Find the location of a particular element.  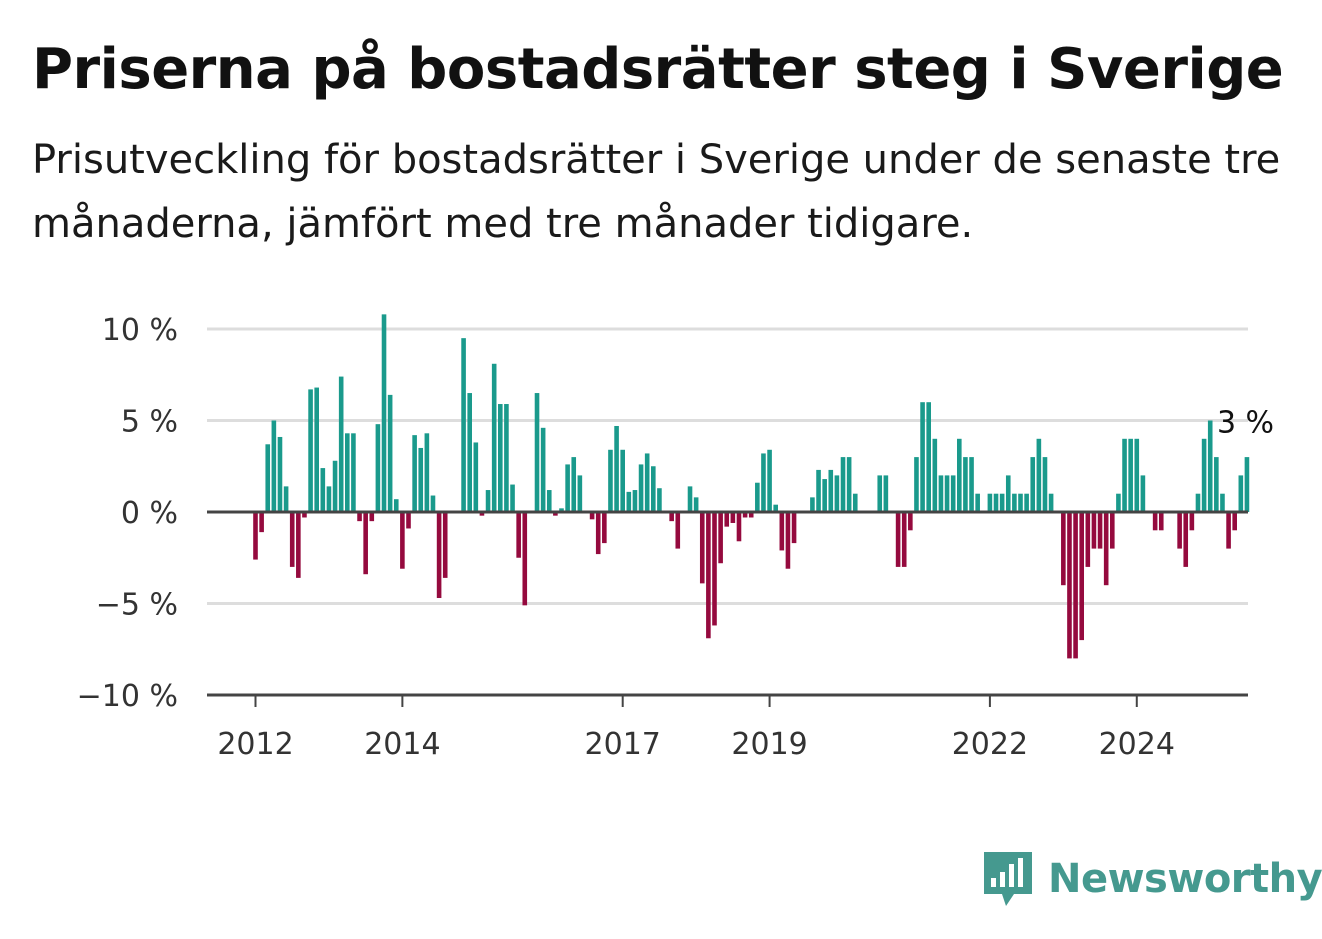

bar-chart-speech-bubble-icon is located at coordinates (1008, 879).